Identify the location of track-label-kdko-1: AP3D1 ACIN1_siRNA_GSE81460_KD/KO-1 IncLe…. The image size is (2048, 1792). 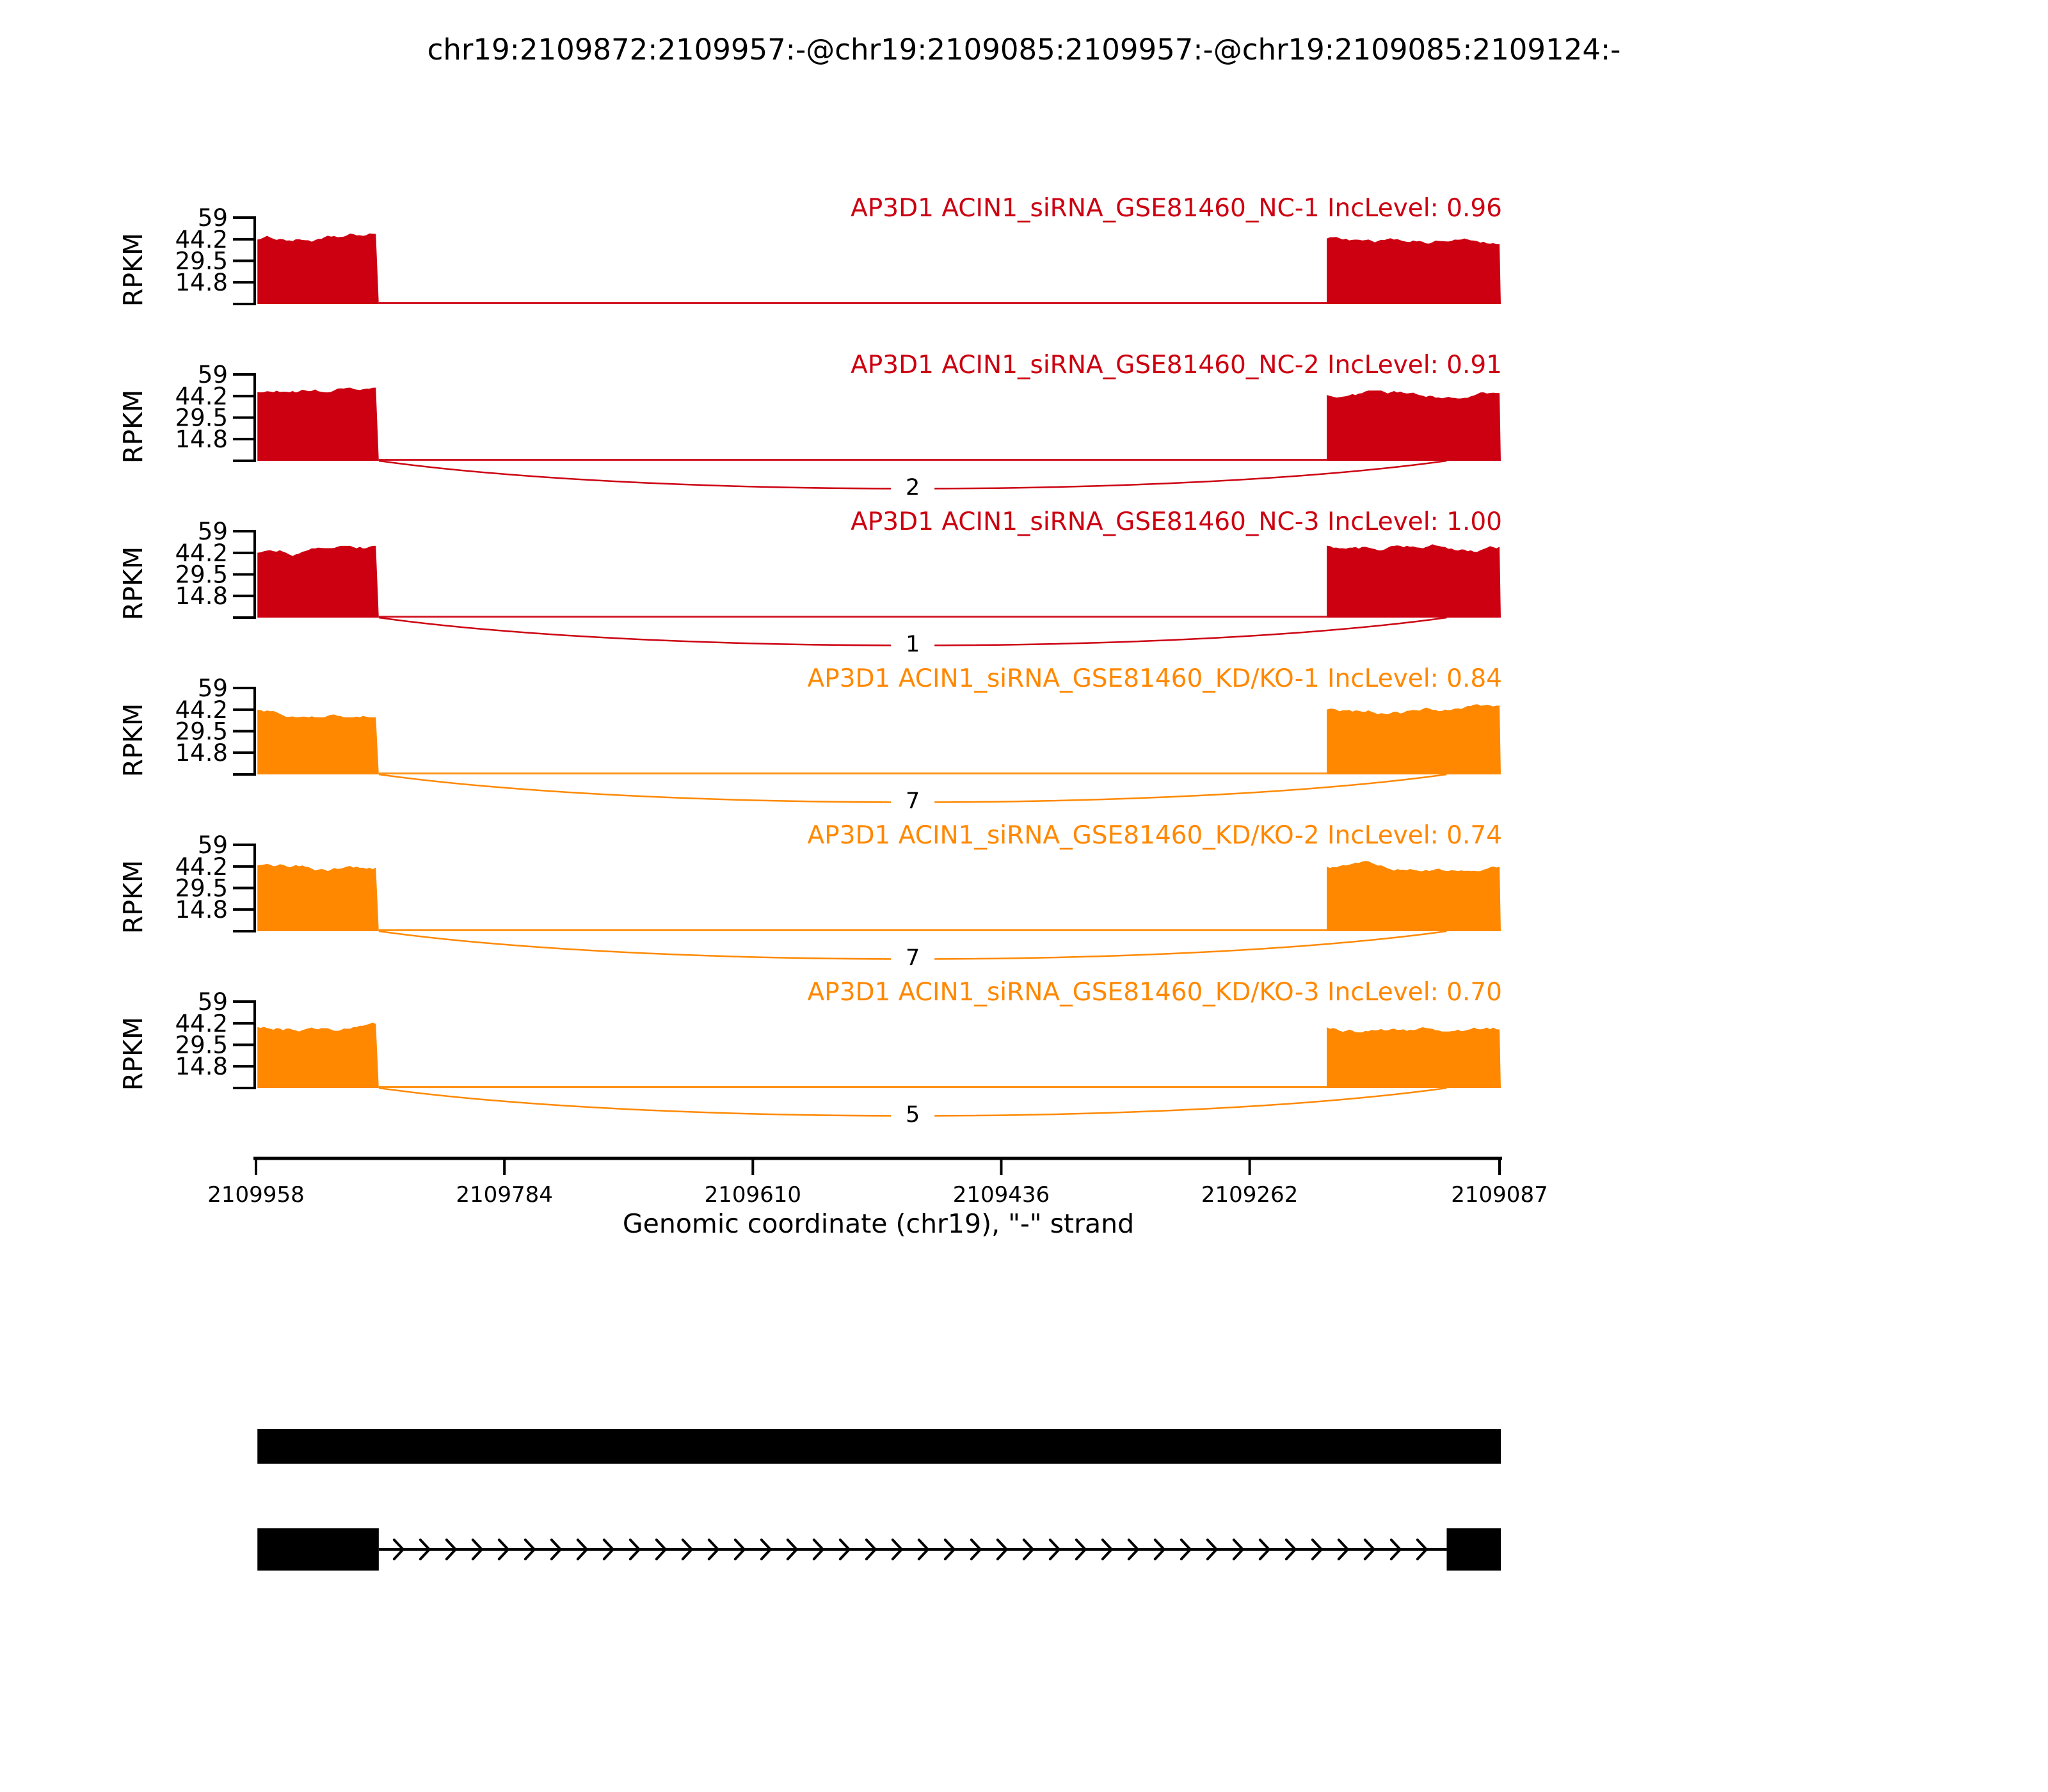
(1155, 678).